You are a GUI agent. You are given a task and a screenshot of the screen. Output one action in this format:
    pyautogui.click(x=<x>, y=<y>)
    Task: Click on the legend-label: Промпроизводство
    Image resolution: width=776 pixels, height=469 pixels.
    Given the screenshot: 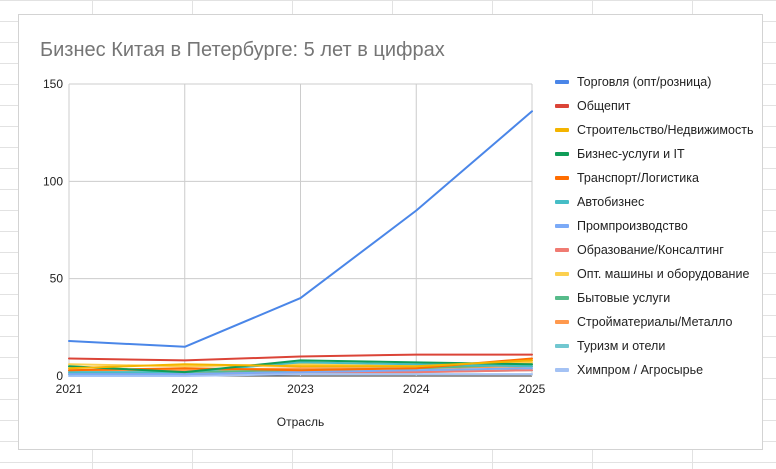 What is the action you would take?
    pyautogui.click(x=632, y=226)
    